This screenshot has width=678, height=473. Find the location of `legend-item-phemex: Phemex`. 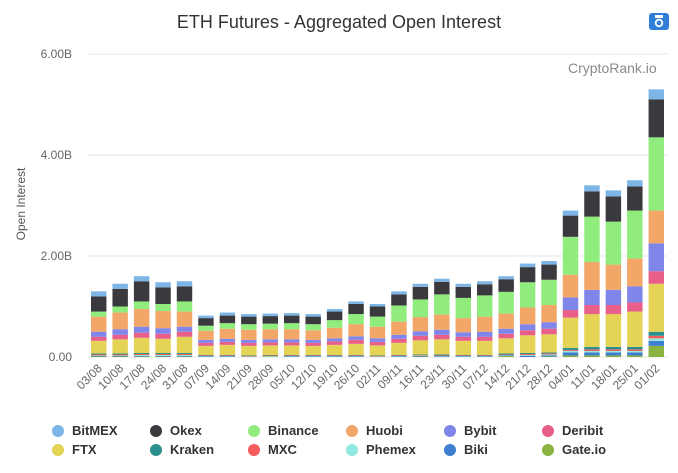

legend-item-phemex: Phemex is located at coordinates (395, 449).